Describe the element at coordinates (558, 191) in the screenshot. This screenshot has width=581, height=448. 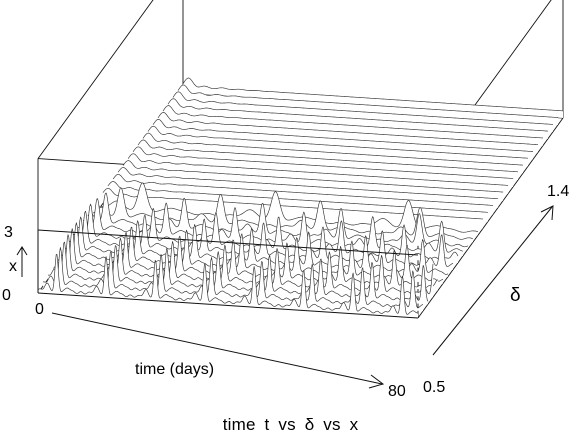
I see `y-tick-label-max: 1.4` at that location.